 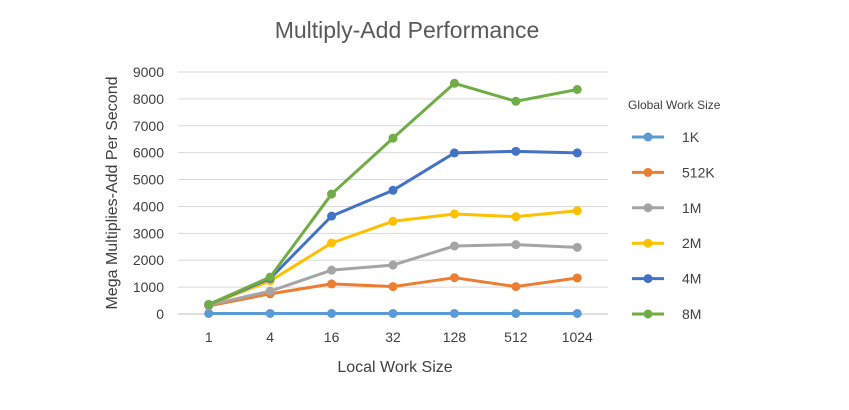 I want to click on legend-item-4m: 4M, so click(x=666, y=279).